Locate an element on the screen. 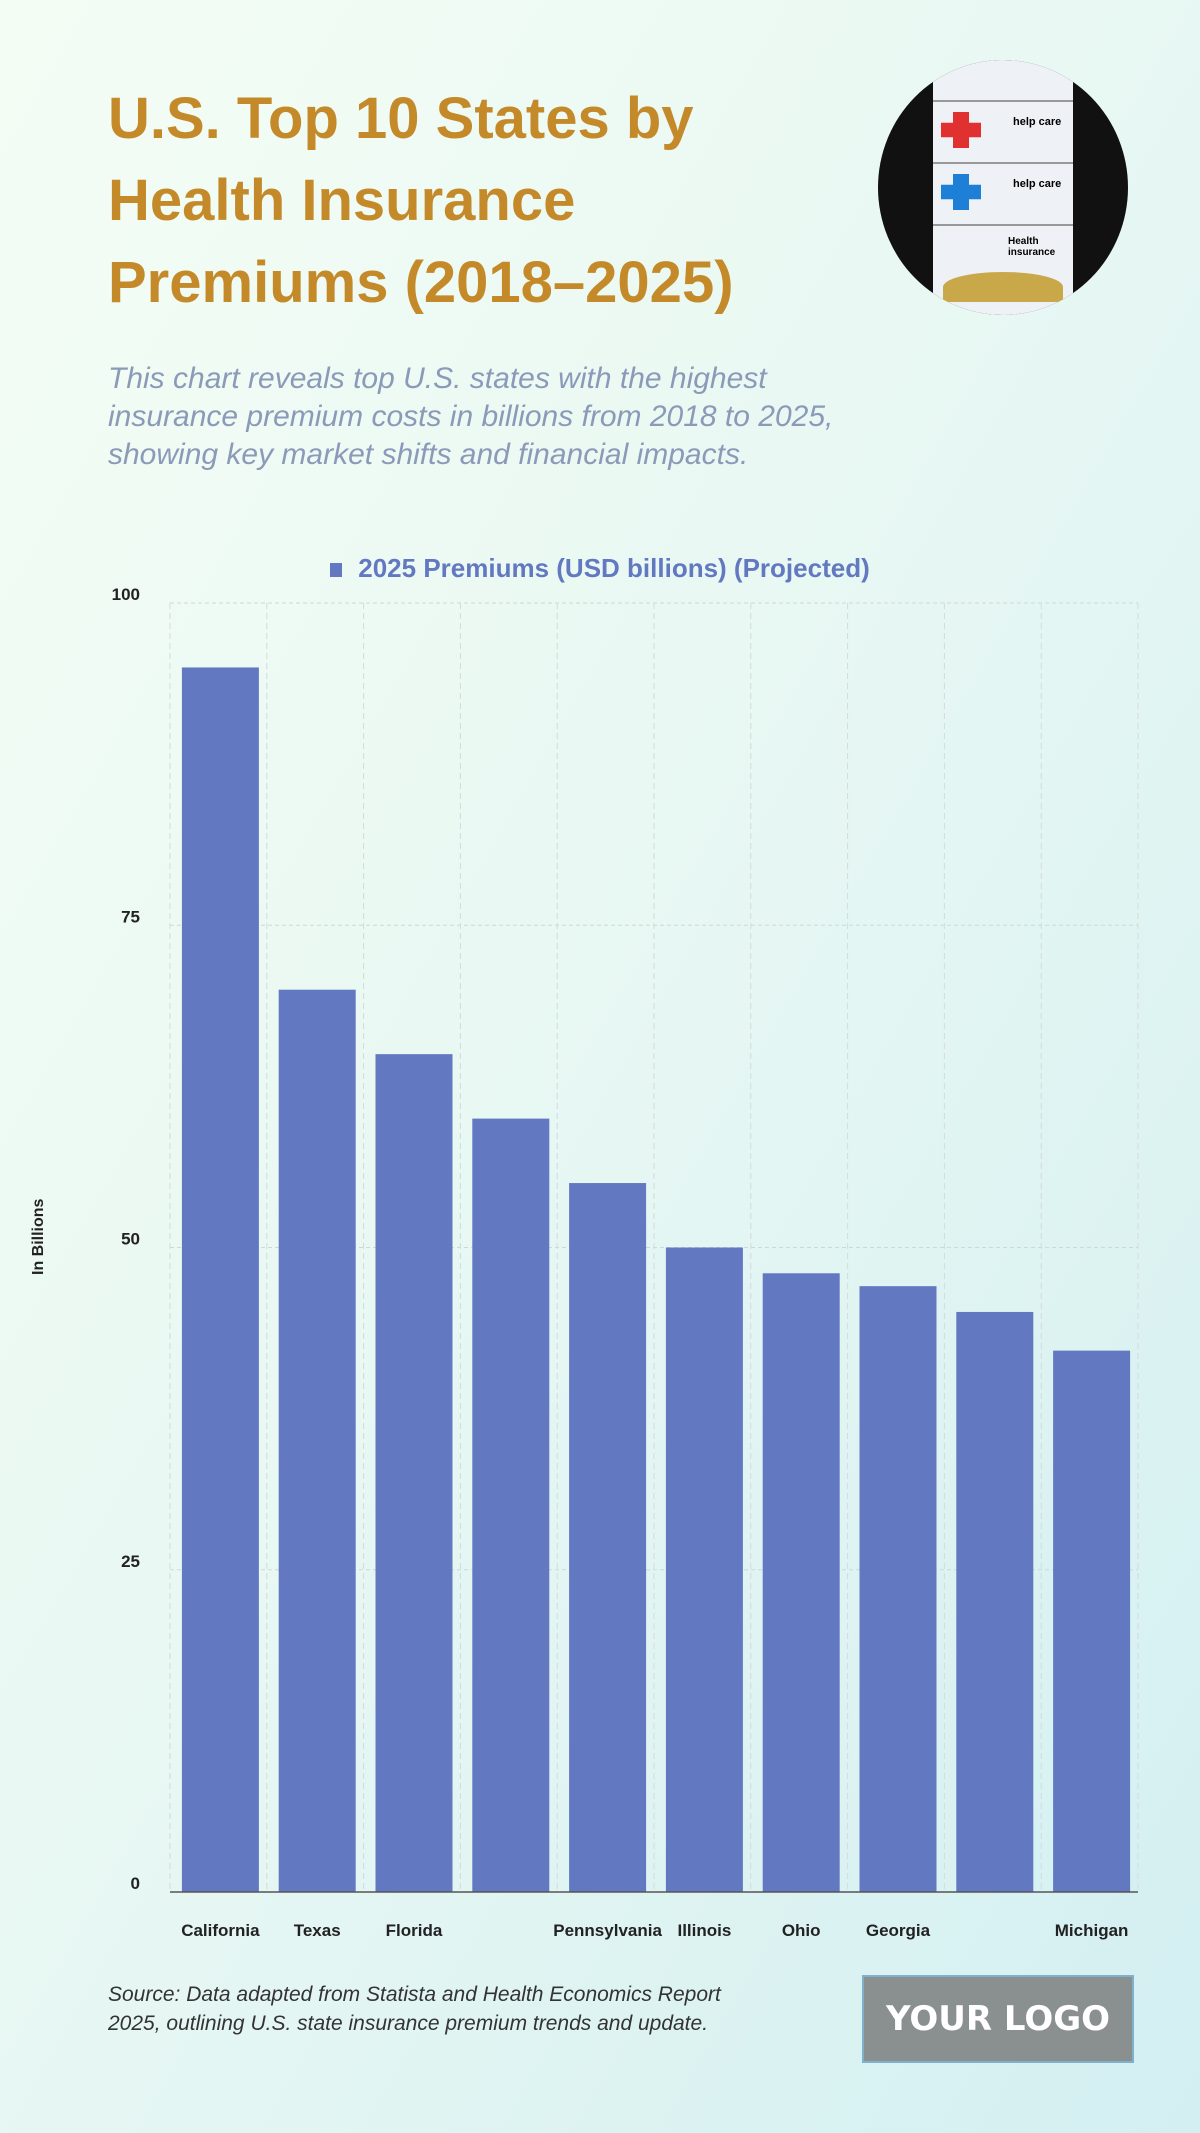  y-tick-label: 75 is located at coordinates (130, 916).